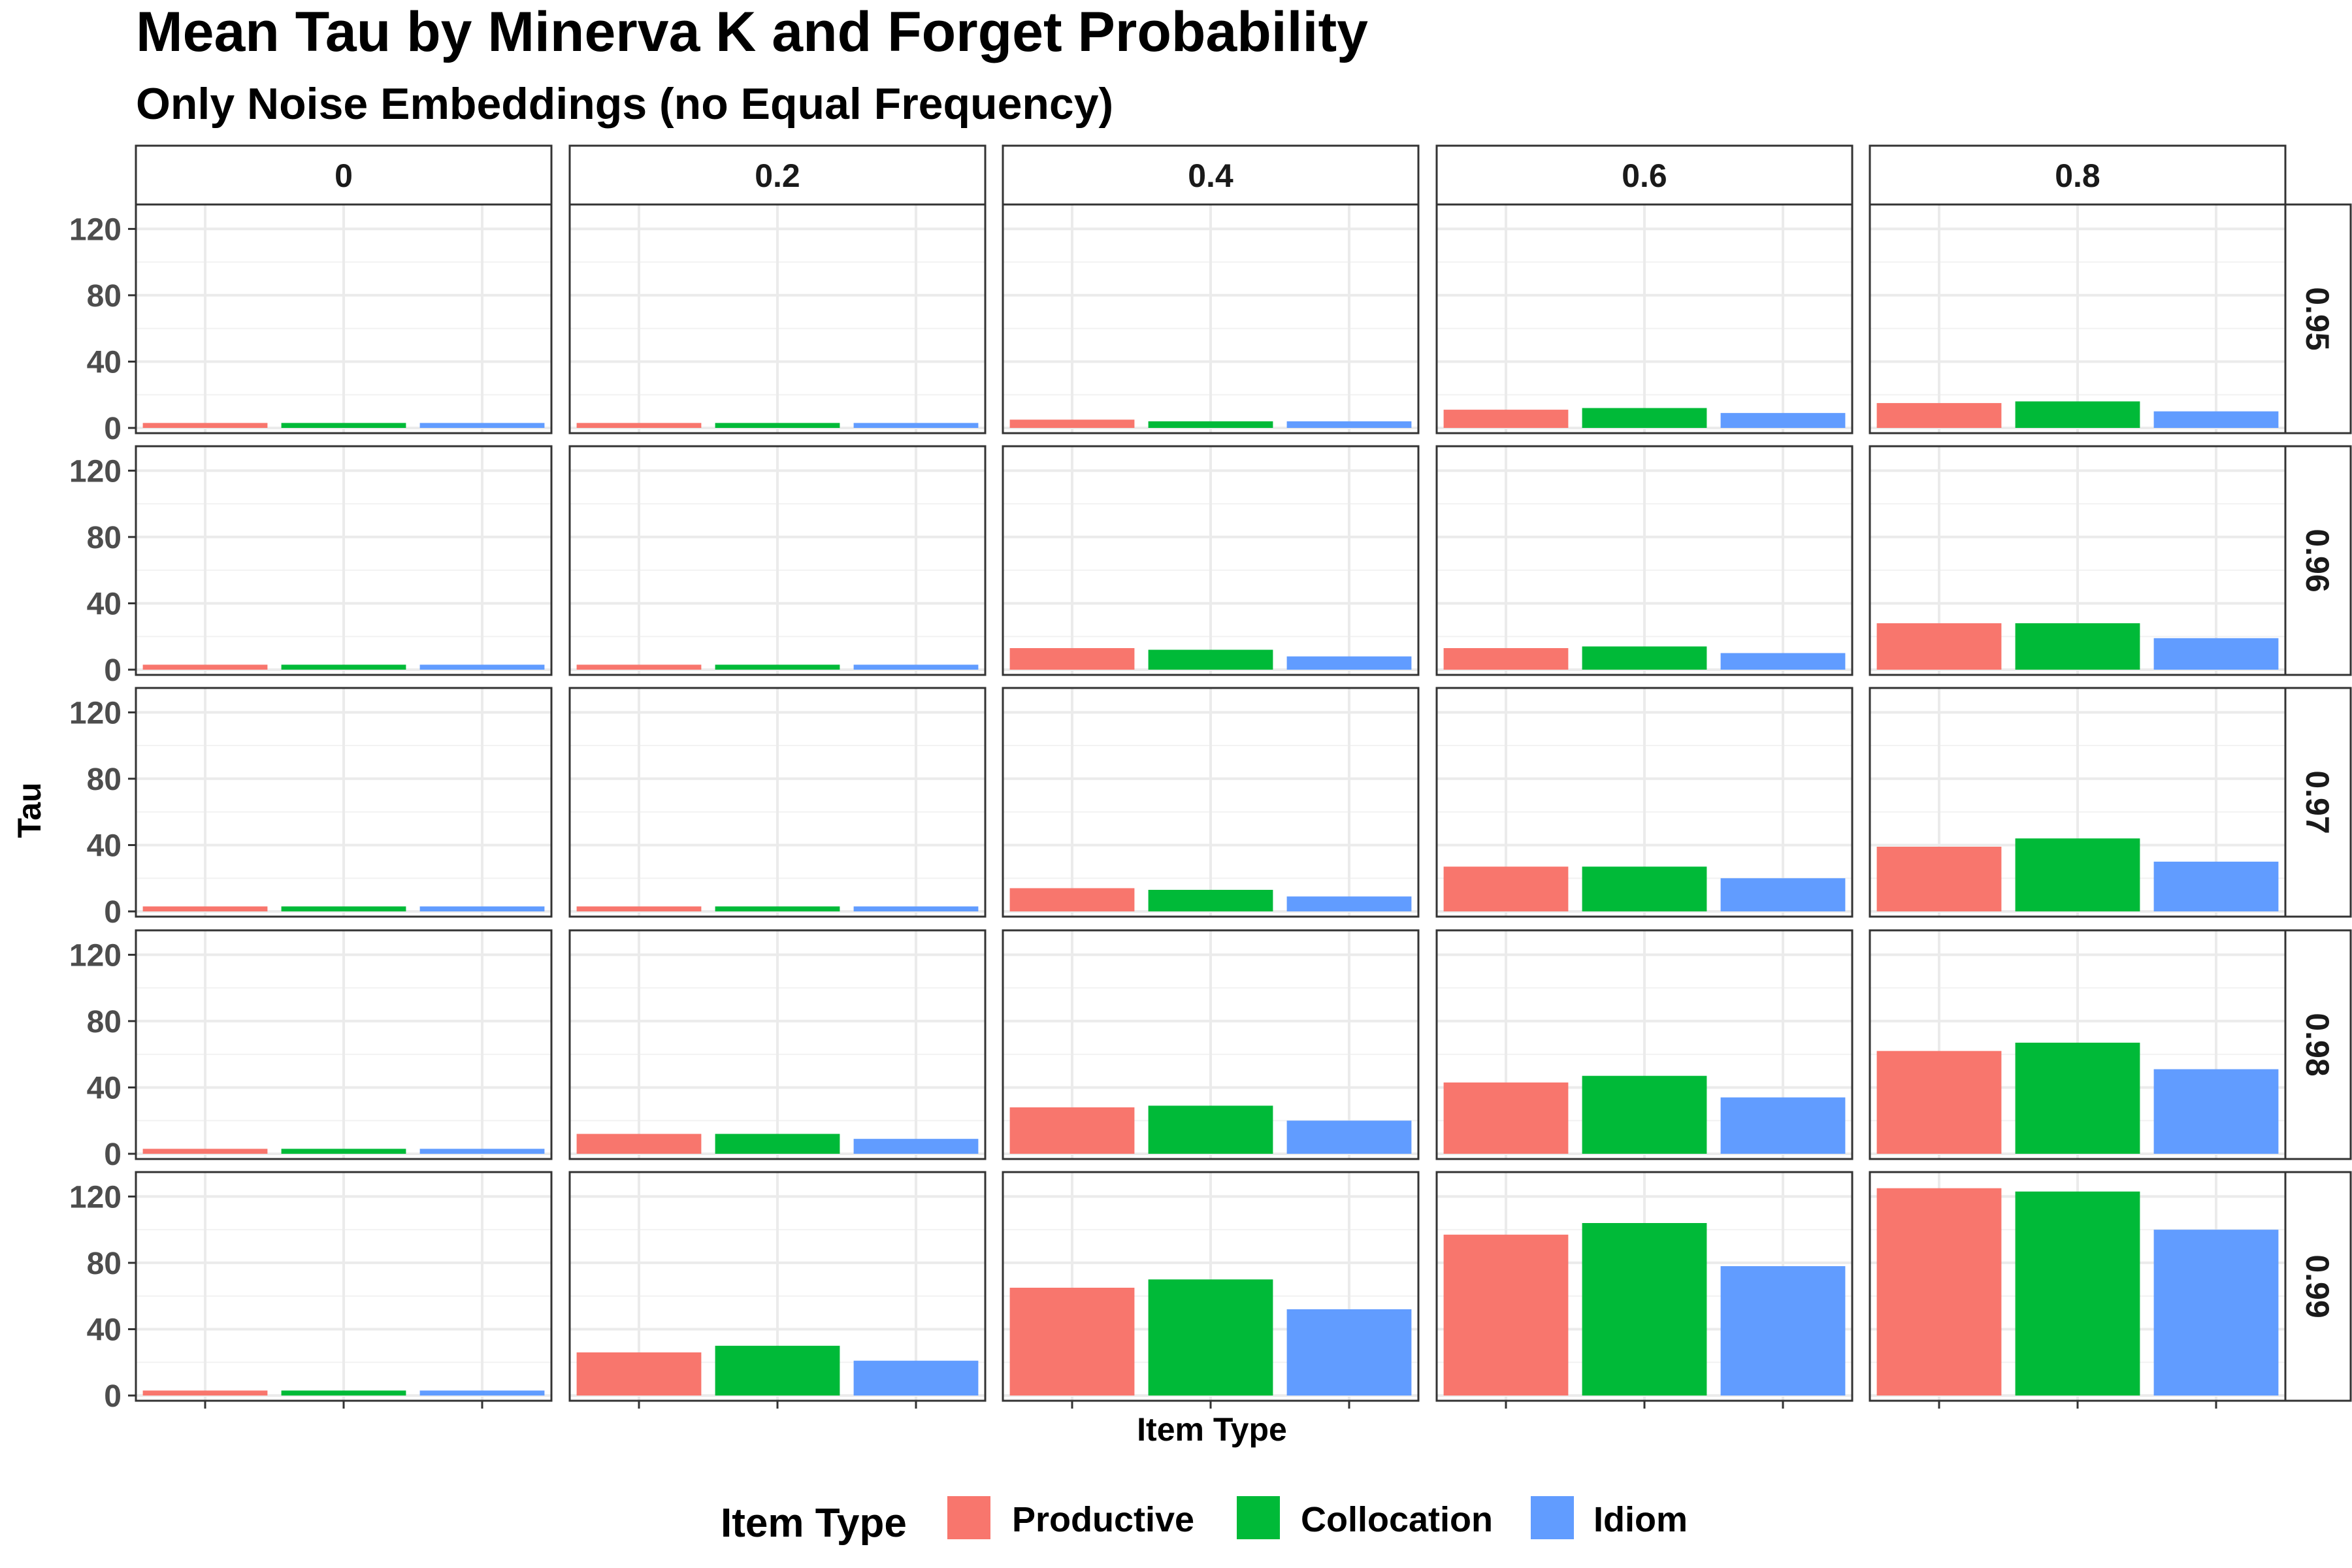 Image resolution: width=2352 pixels, height=1568 pixels. I want to click on row-strip-label: 0.96, so click(2317, 560).